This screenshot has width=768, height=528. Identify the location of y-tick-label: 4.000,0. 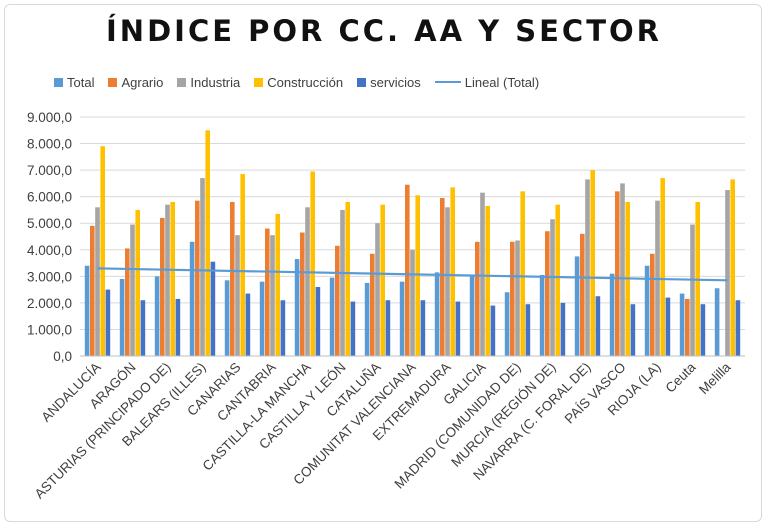
(49, 250).